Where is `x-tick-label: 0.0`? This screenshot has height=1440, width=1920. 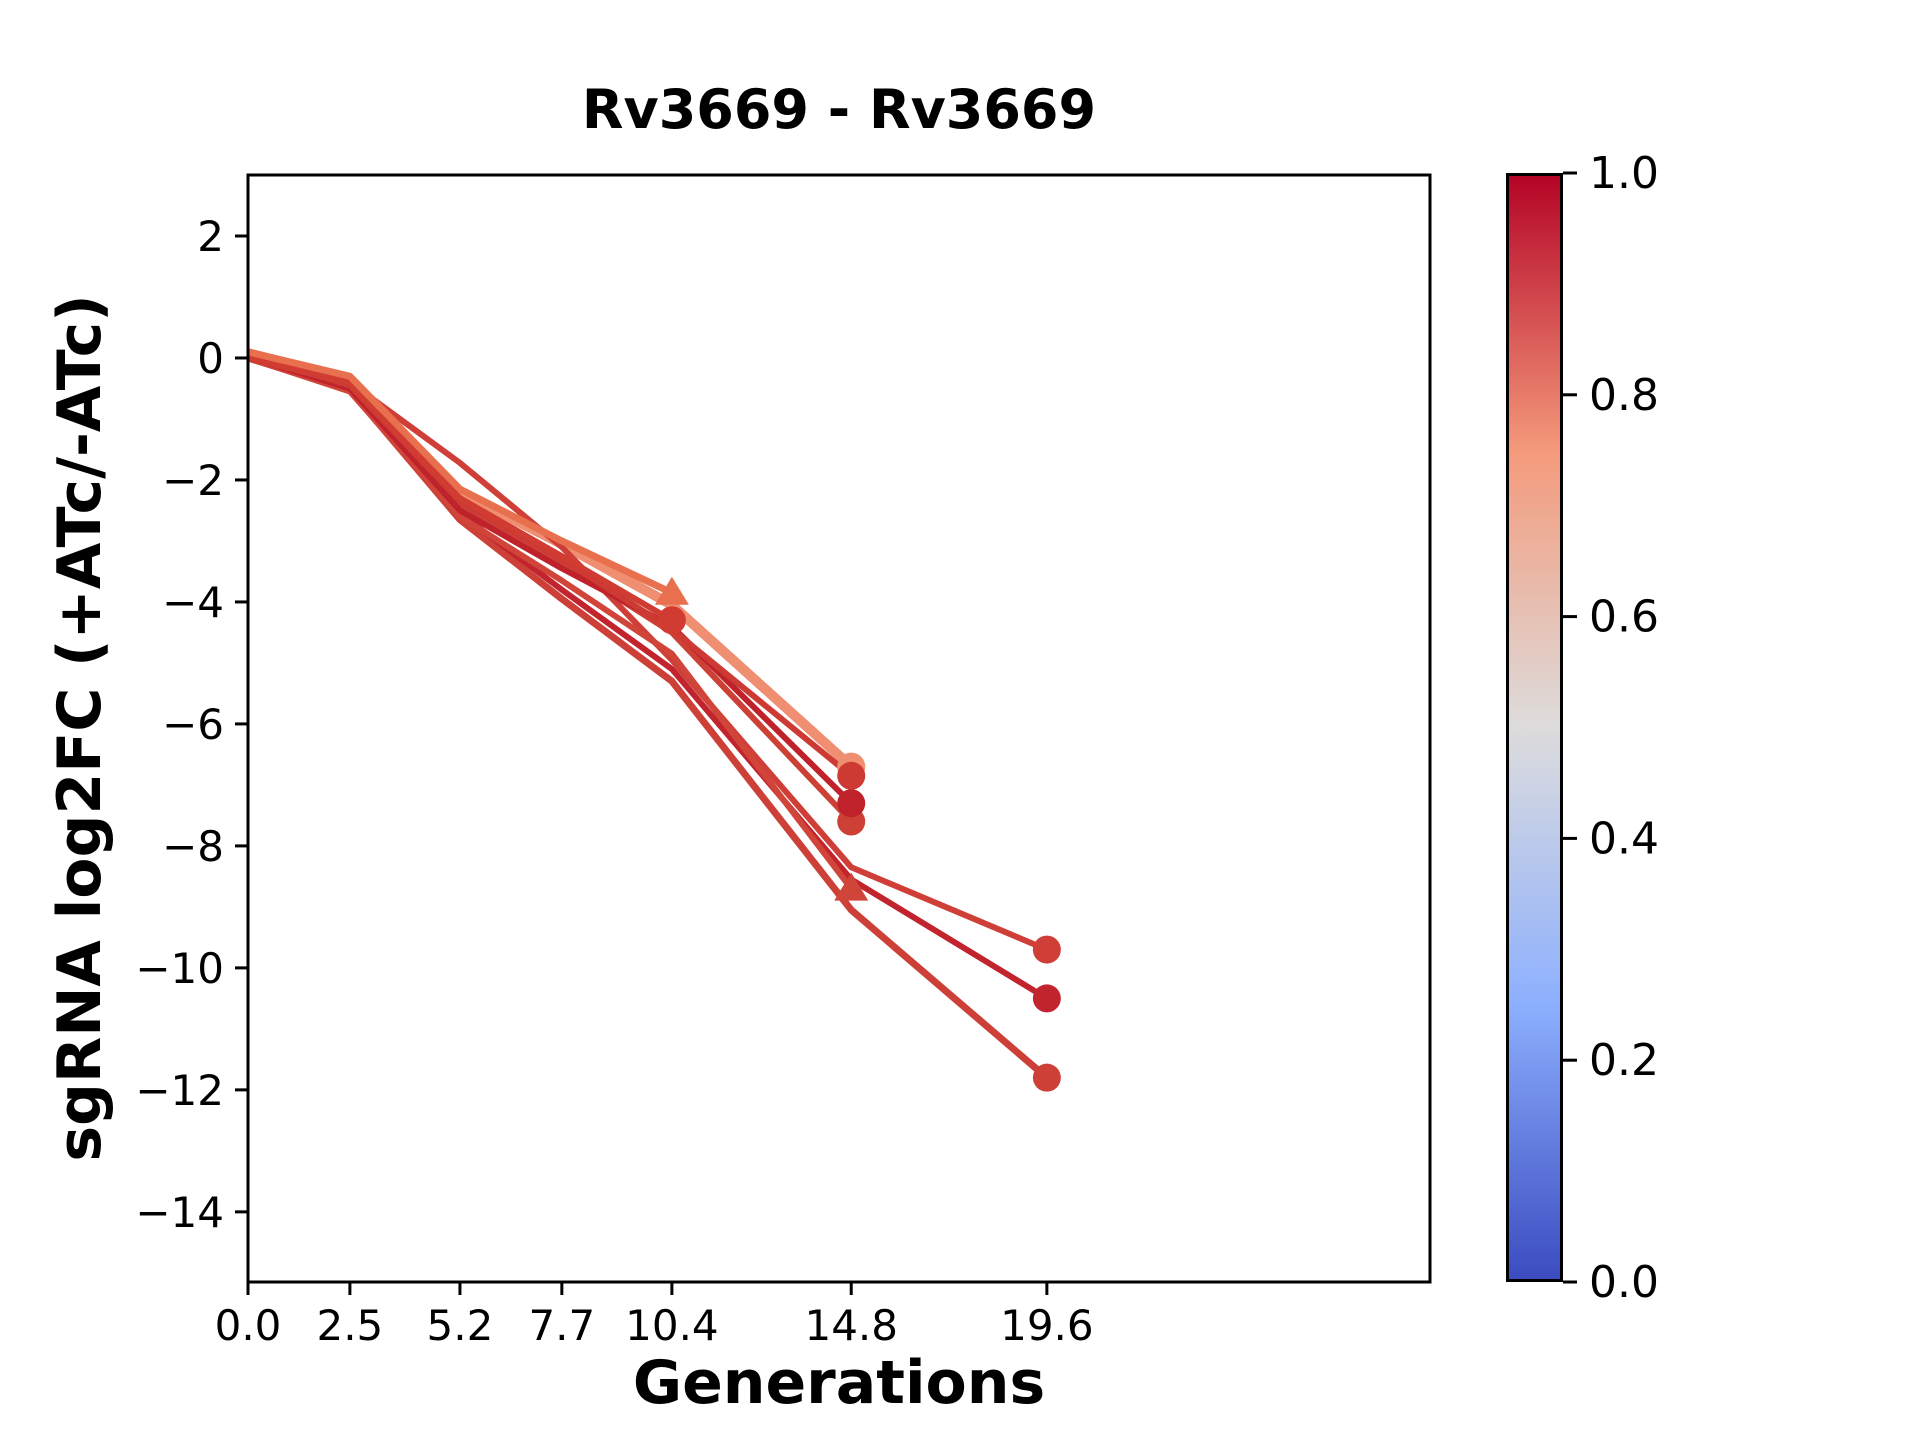 x-tick-label: 0.0 is located at coordinates (248, 1325).